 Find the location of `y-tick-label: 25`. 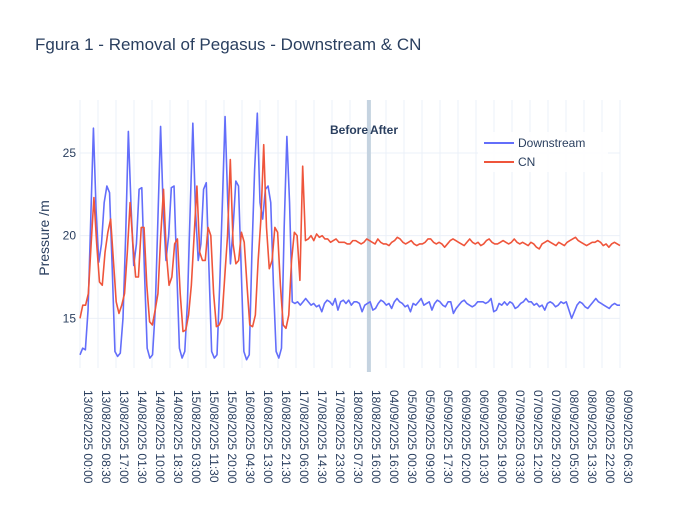

y-tick-label: 25 is located at coordinates (70, 153).